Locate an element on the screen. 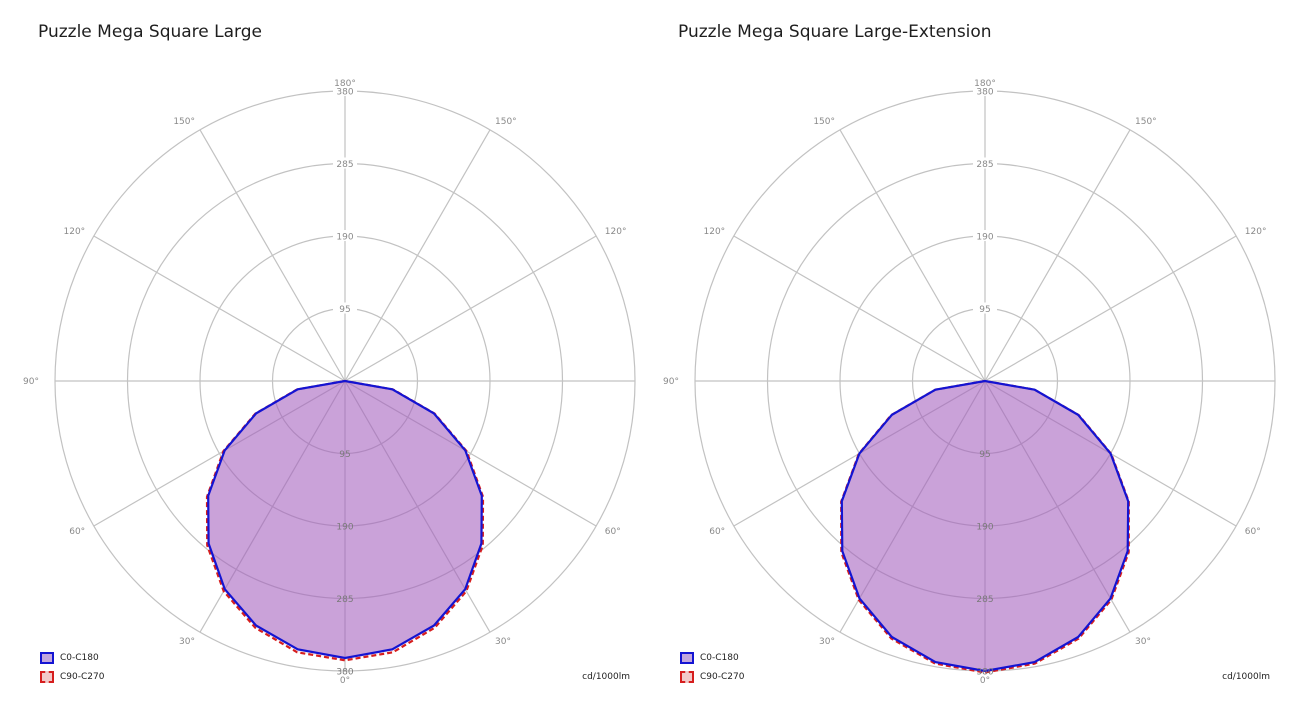 The width and height of the screenshot is (1301, 727). chart-title: Puzzle Mega Square Large is located at coordinates (150, 32).